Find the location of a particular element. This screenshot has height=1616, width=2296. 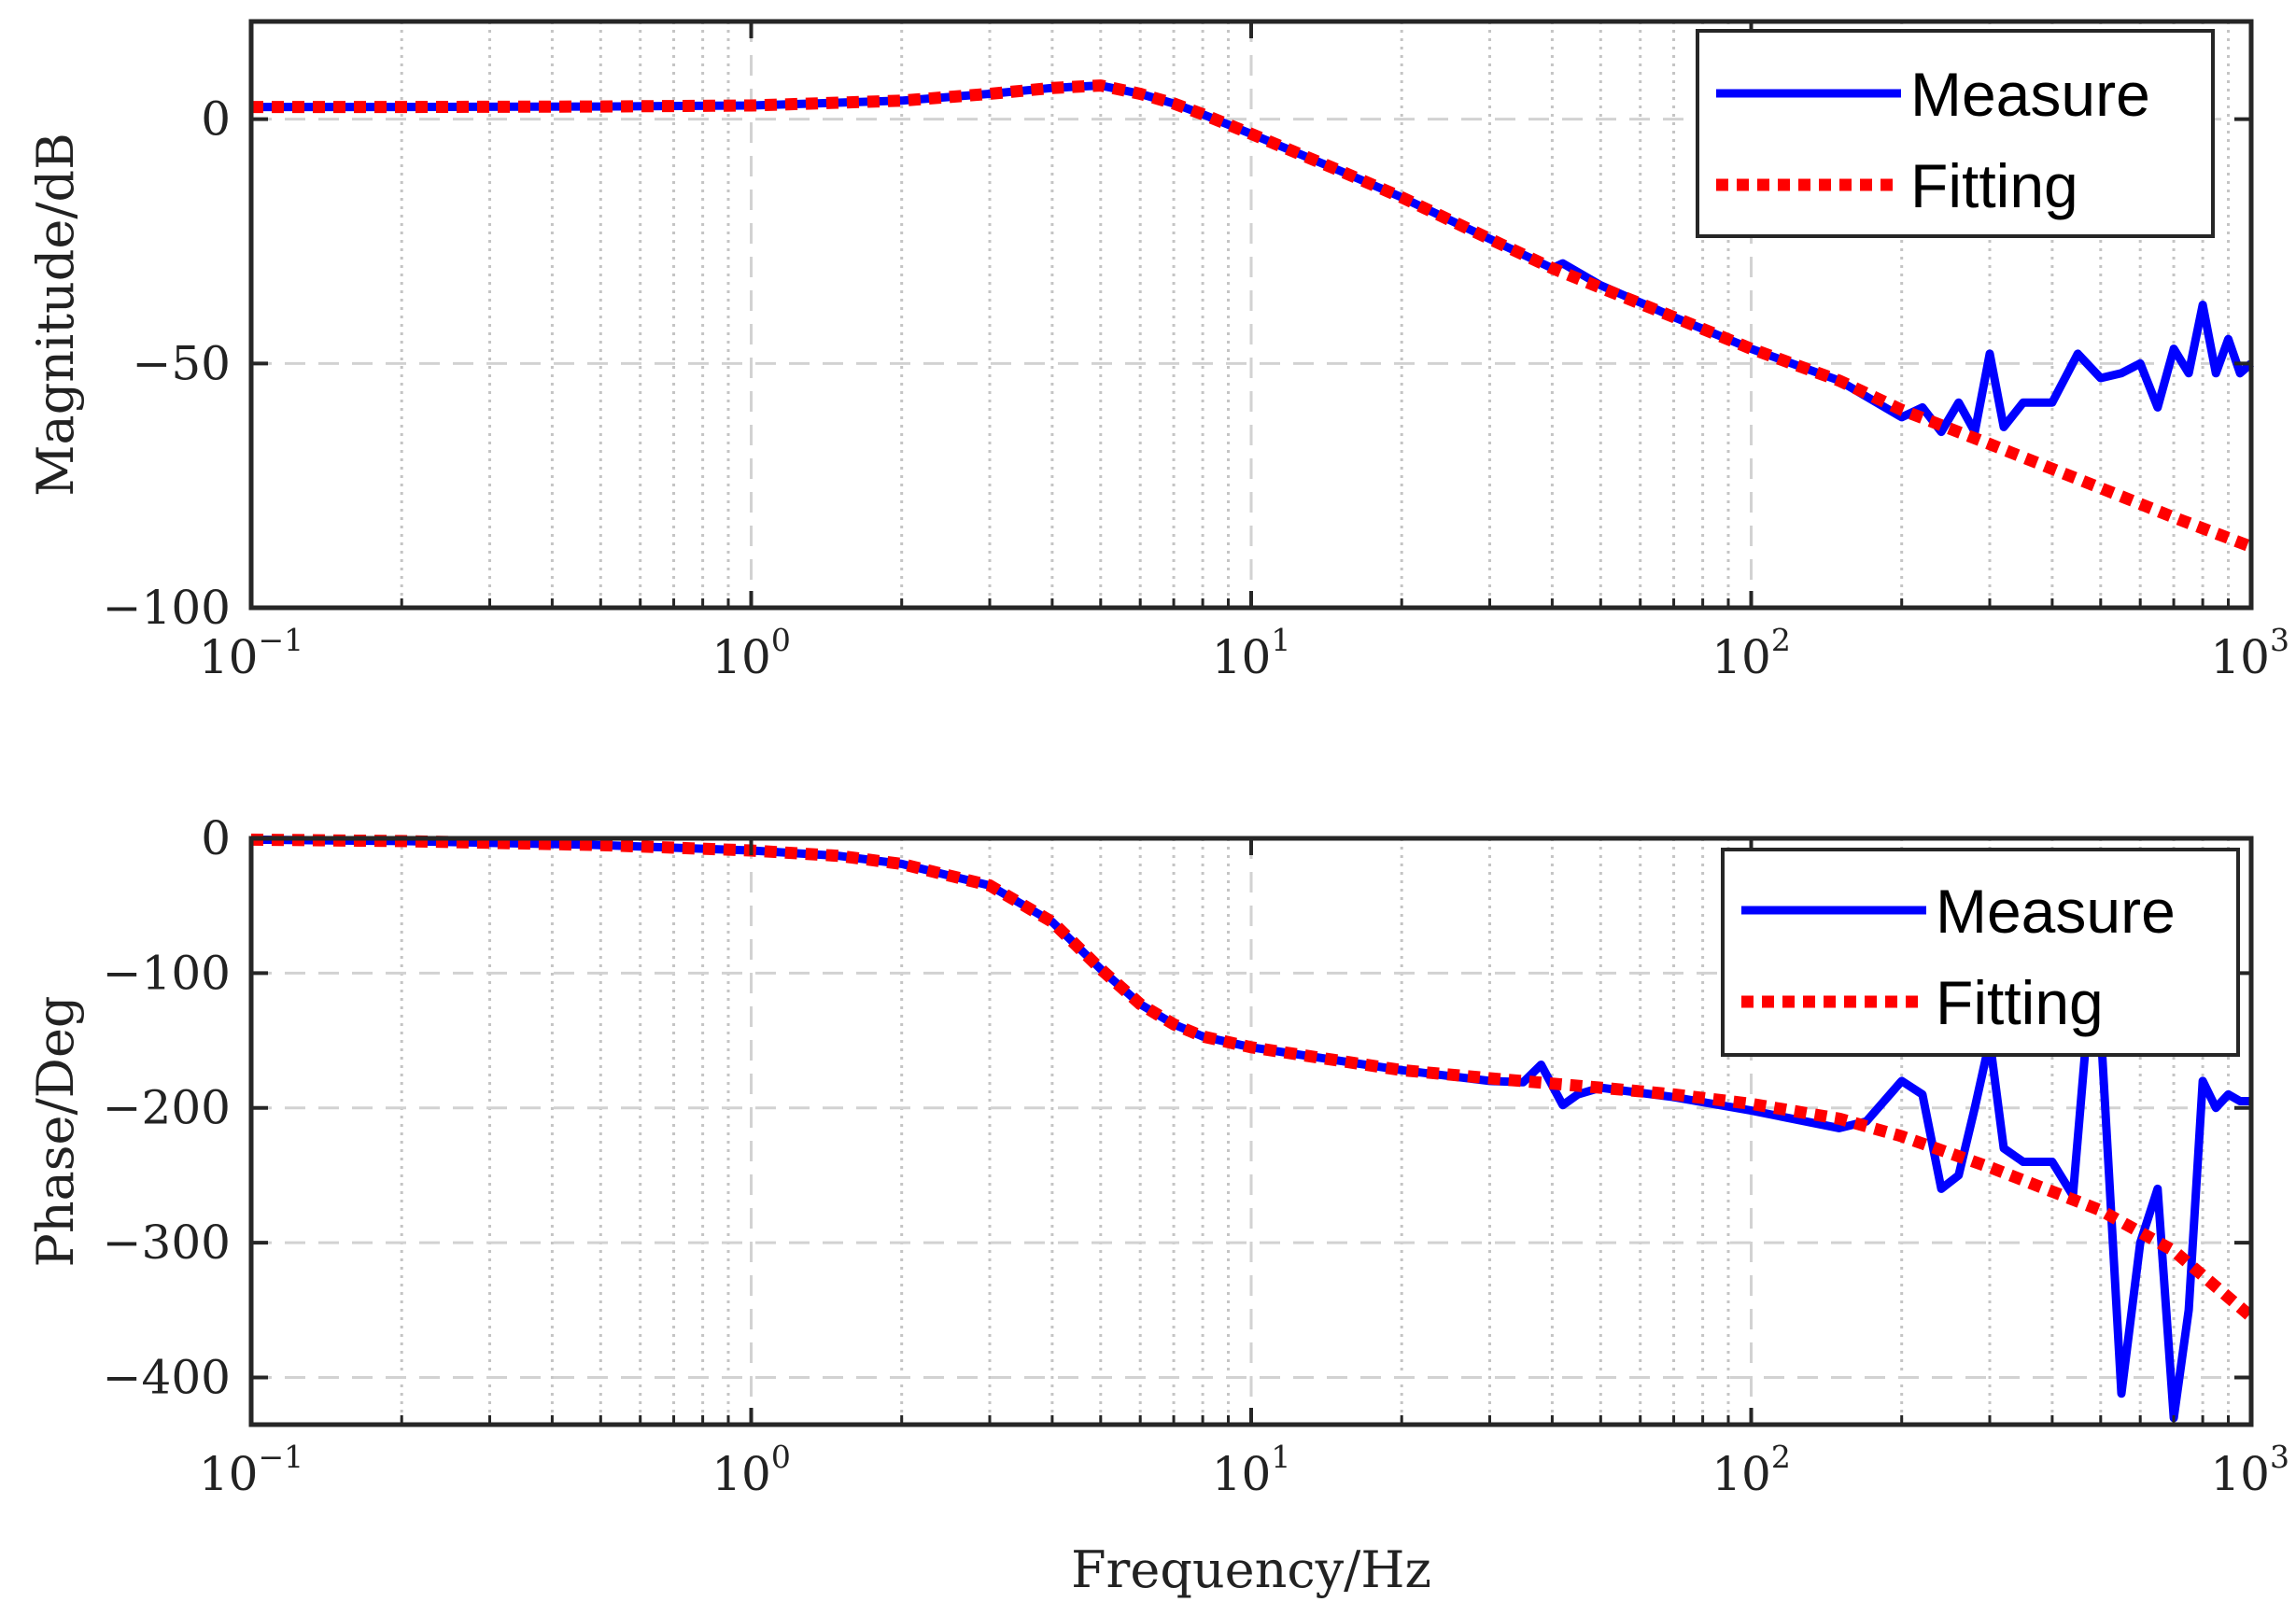

magnitude-x-tick-label-exponent: 3 is located at coordinates (2279, 640).